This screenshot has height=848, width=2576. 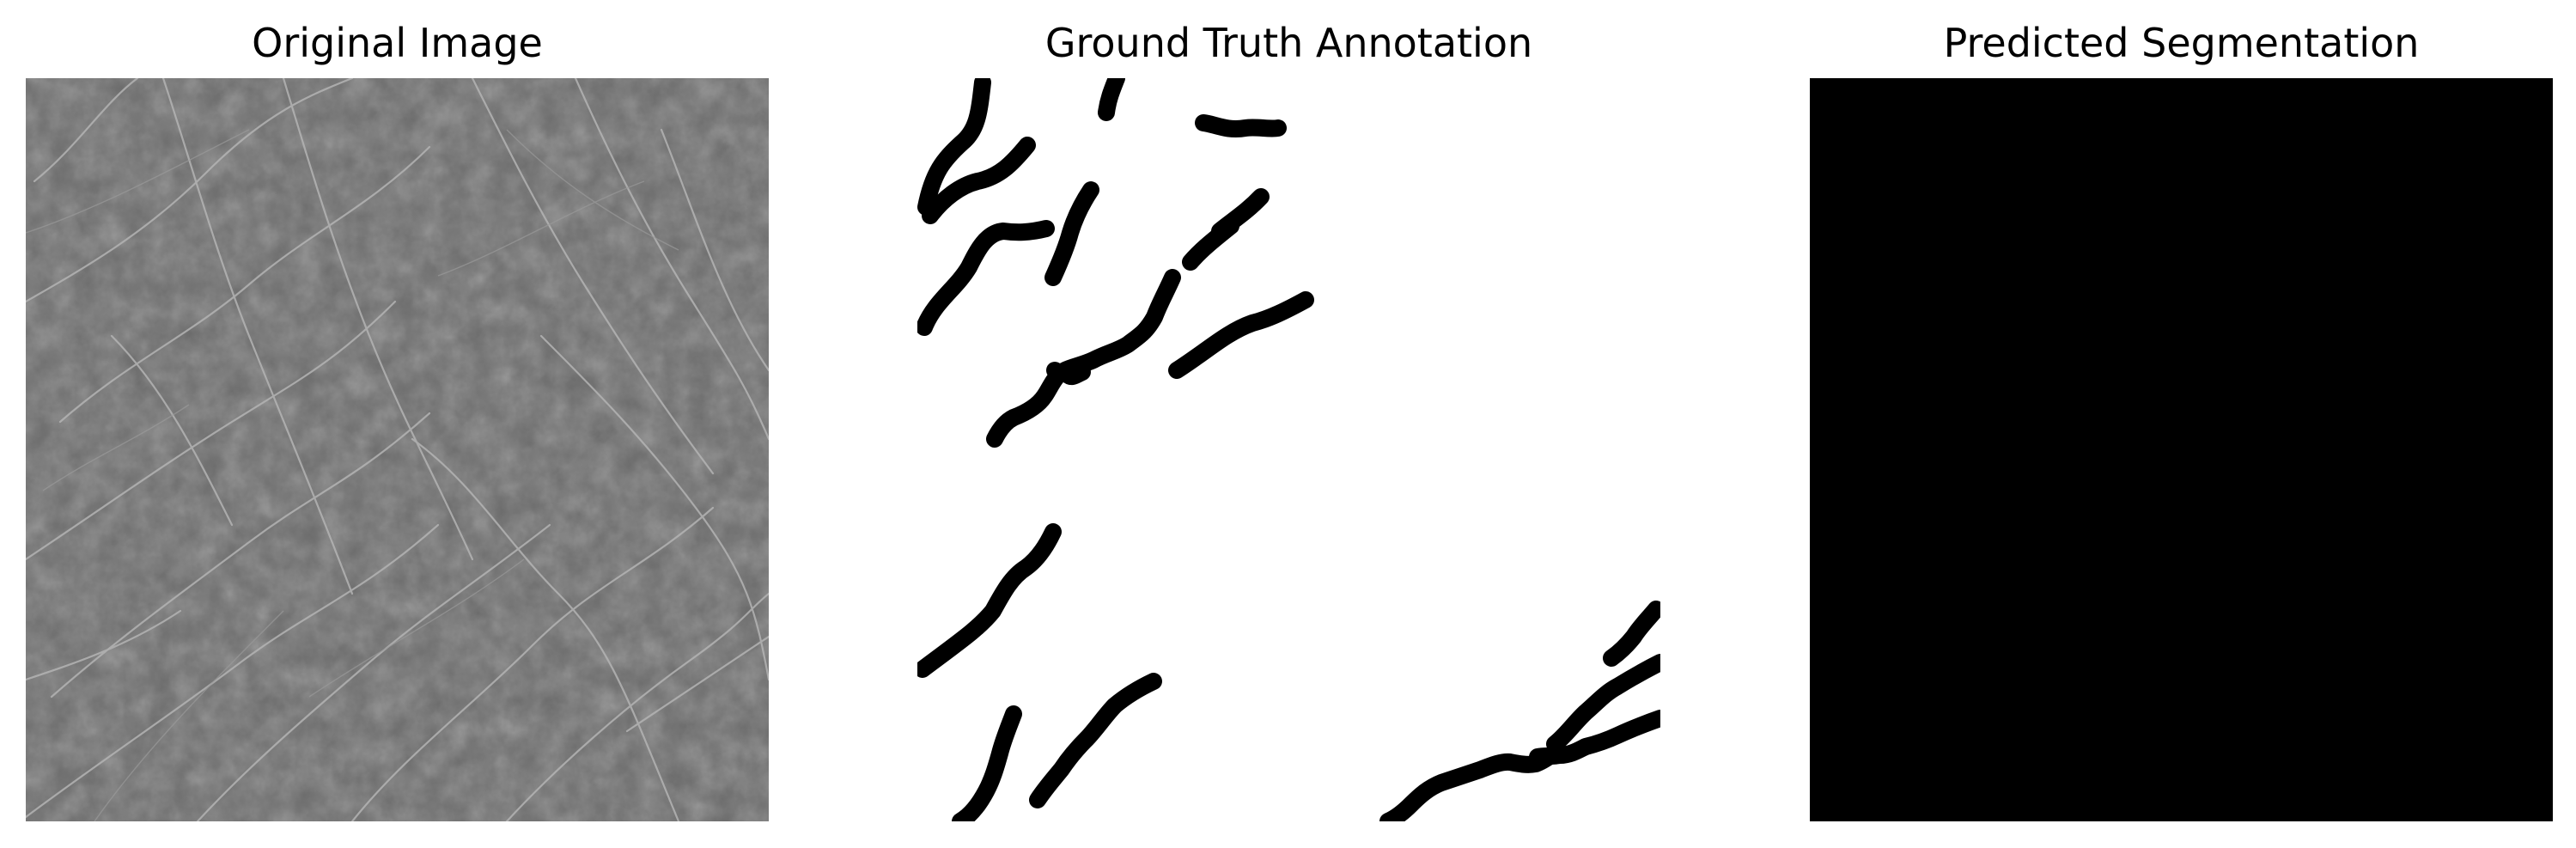 What do you see at coordinates (397, 42) in the screenshot?
I see `title-original-image: Original Image` at bounding box center [397, 42].